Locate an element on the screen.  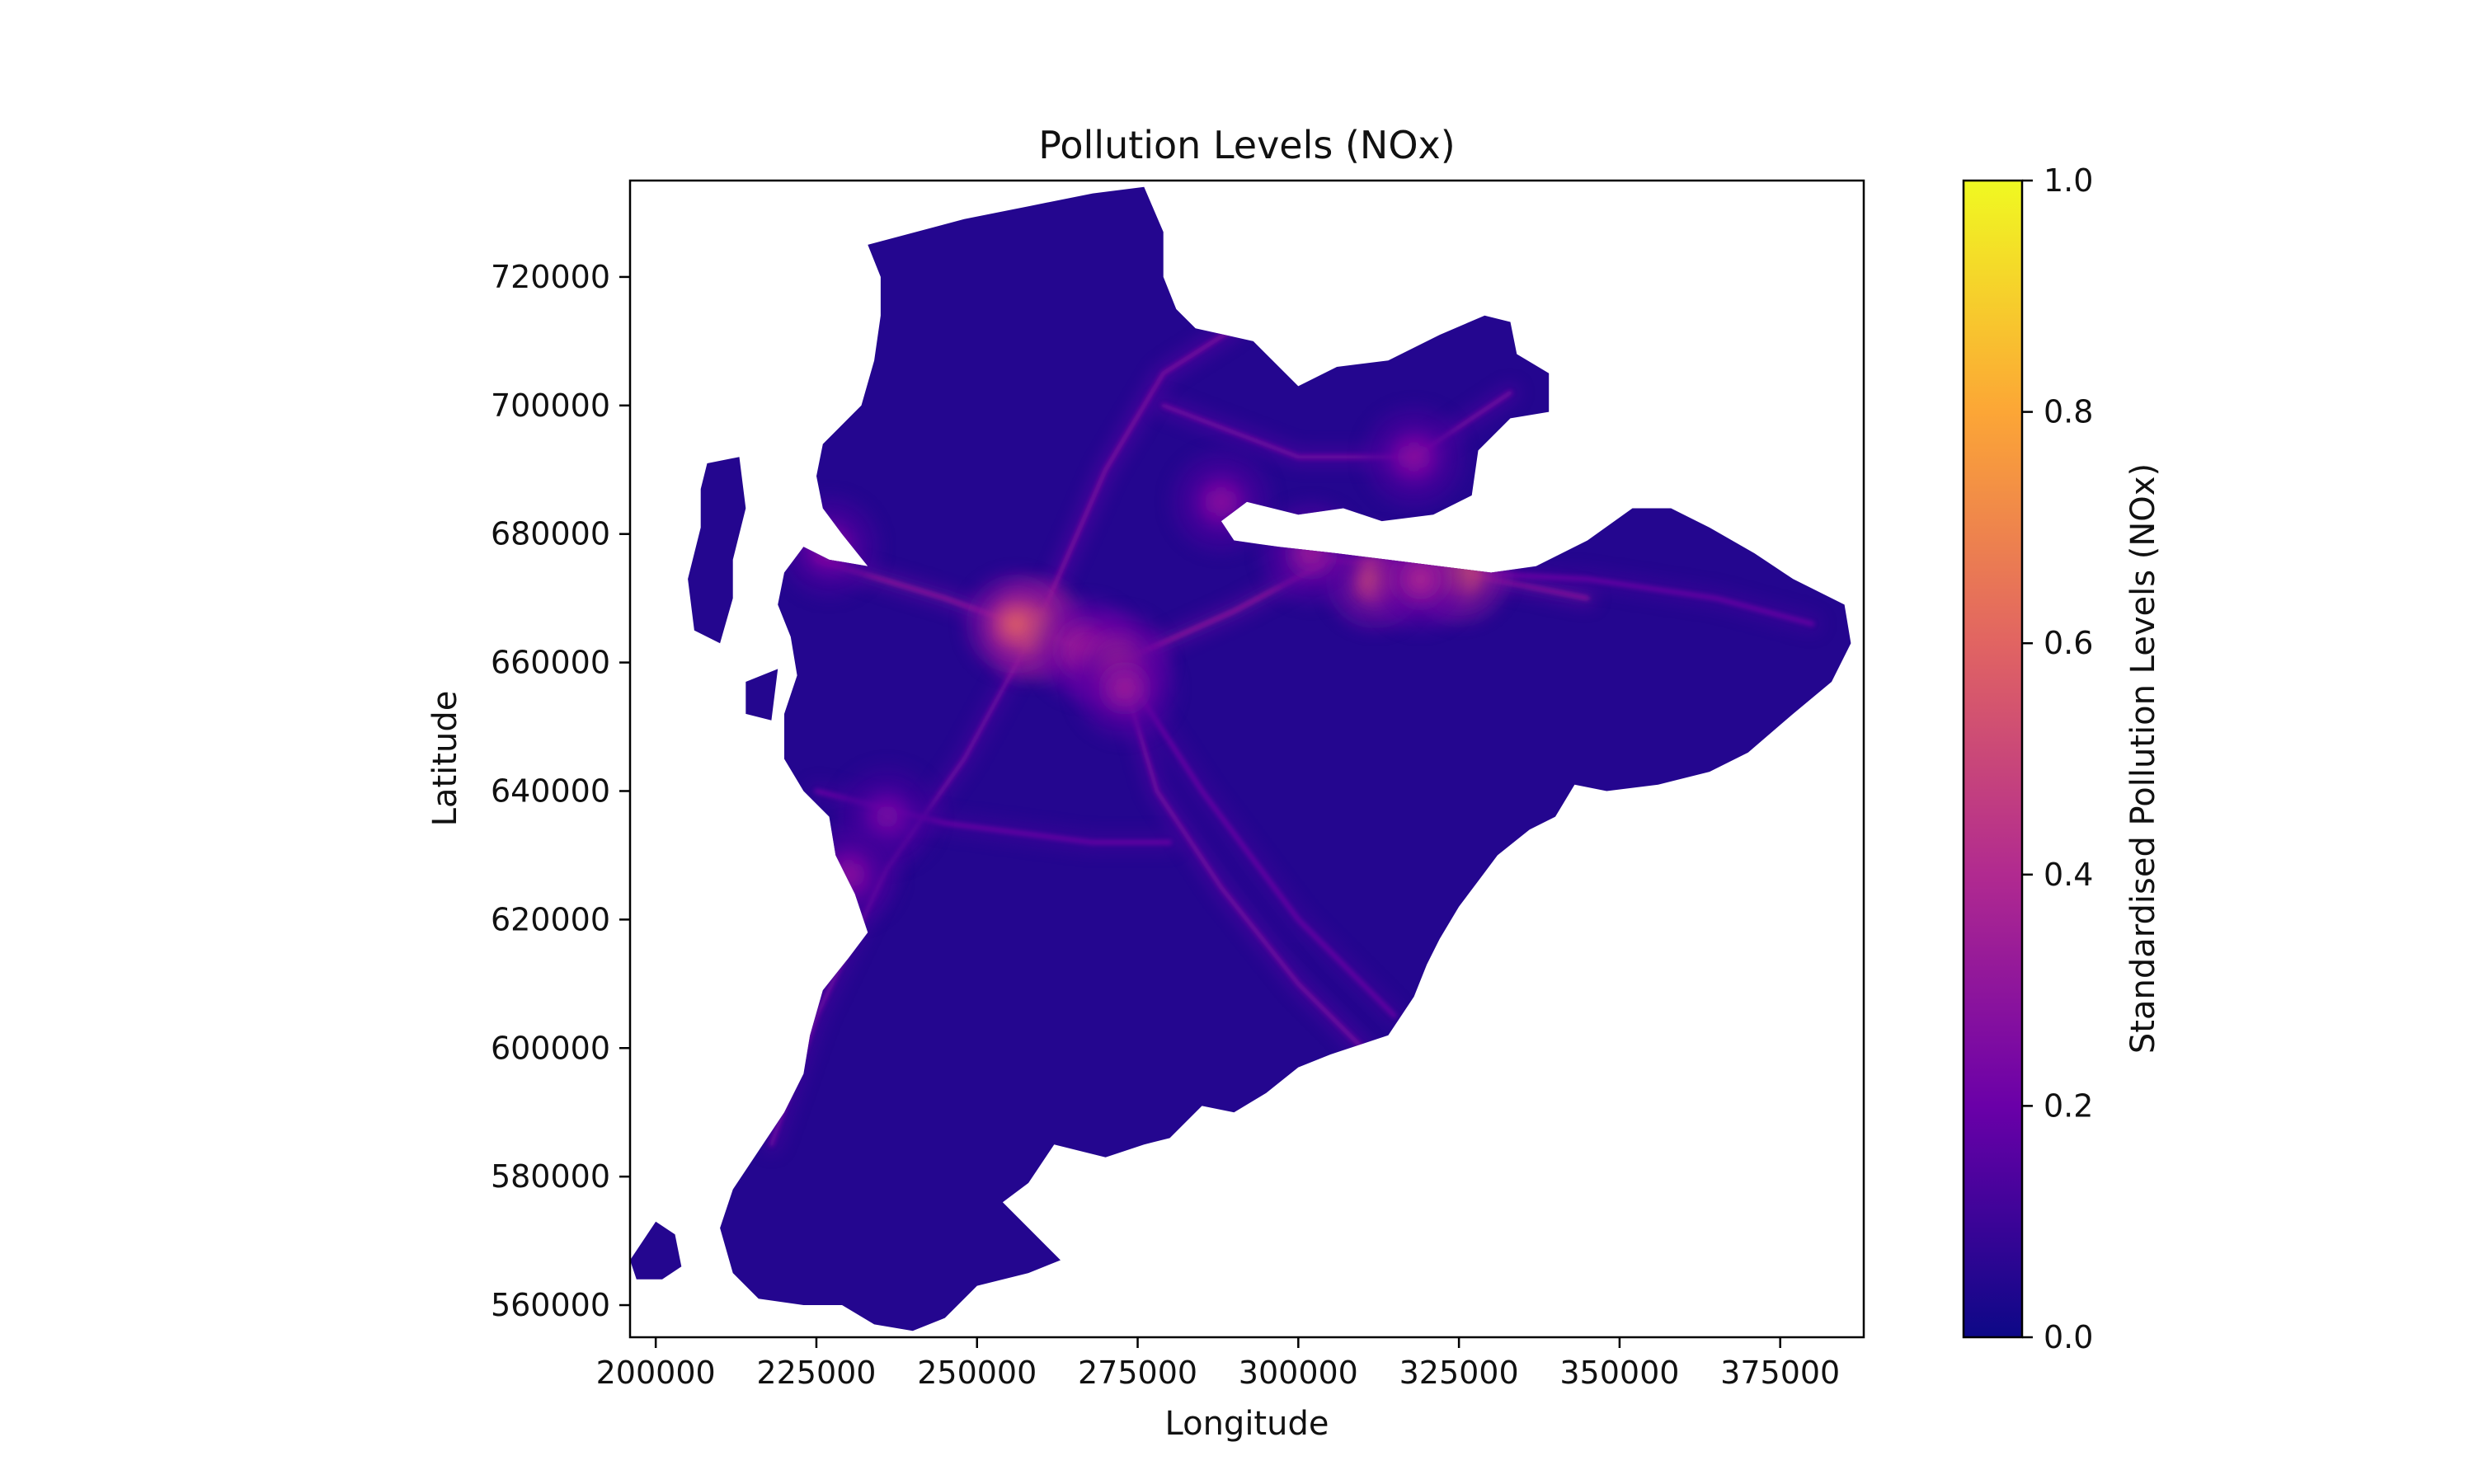
x-tick-label: 350000 is located at coordinates (1619, 1373).